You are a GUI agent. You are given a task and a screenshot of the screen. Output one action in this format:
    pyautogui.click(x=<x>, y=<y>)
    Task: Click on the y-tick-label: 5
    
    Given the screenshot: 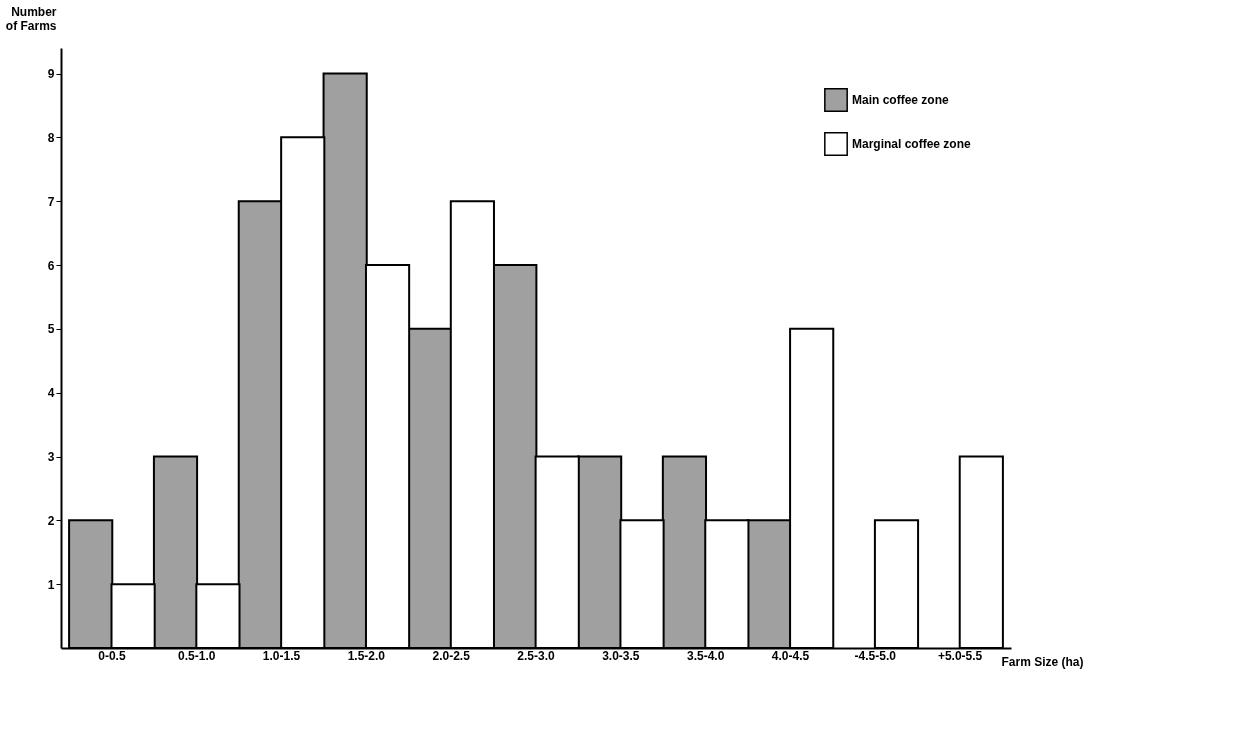 What is the action you would take?
    pyautogui.click(x=51, y=329)
    